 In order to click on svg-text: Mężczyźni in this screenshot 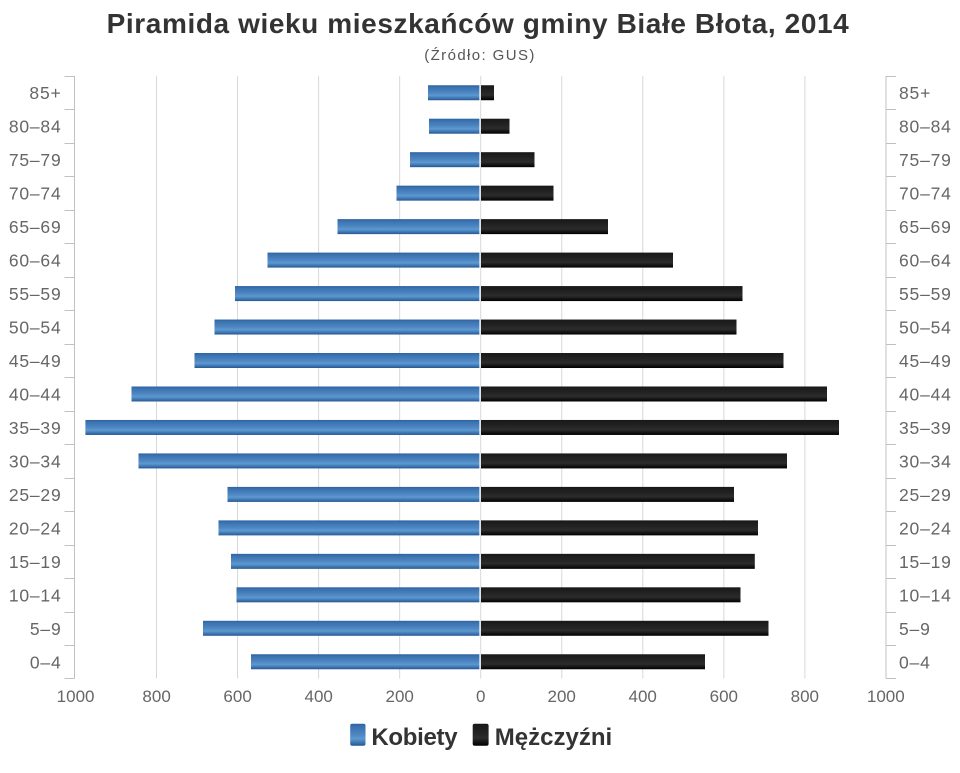, I will do `click(553, 737)`.